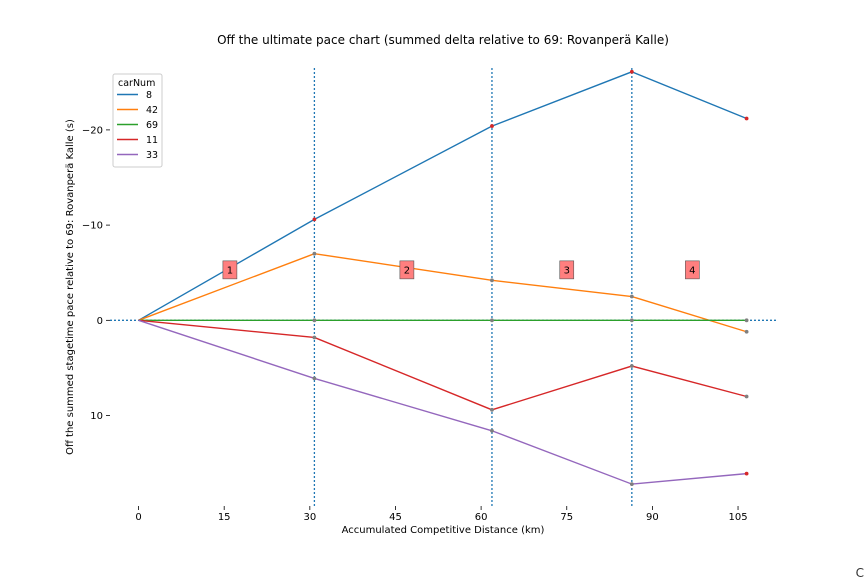 The width and height of the screenshot is (864, 580). I want to click on legend-label-42: 42, so click(152, 110).